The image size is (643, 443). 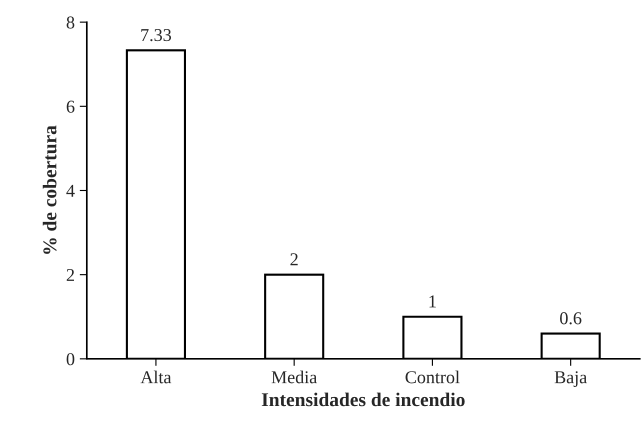 I want to click on y-tick-label: 6, so click(x=70, y=106).